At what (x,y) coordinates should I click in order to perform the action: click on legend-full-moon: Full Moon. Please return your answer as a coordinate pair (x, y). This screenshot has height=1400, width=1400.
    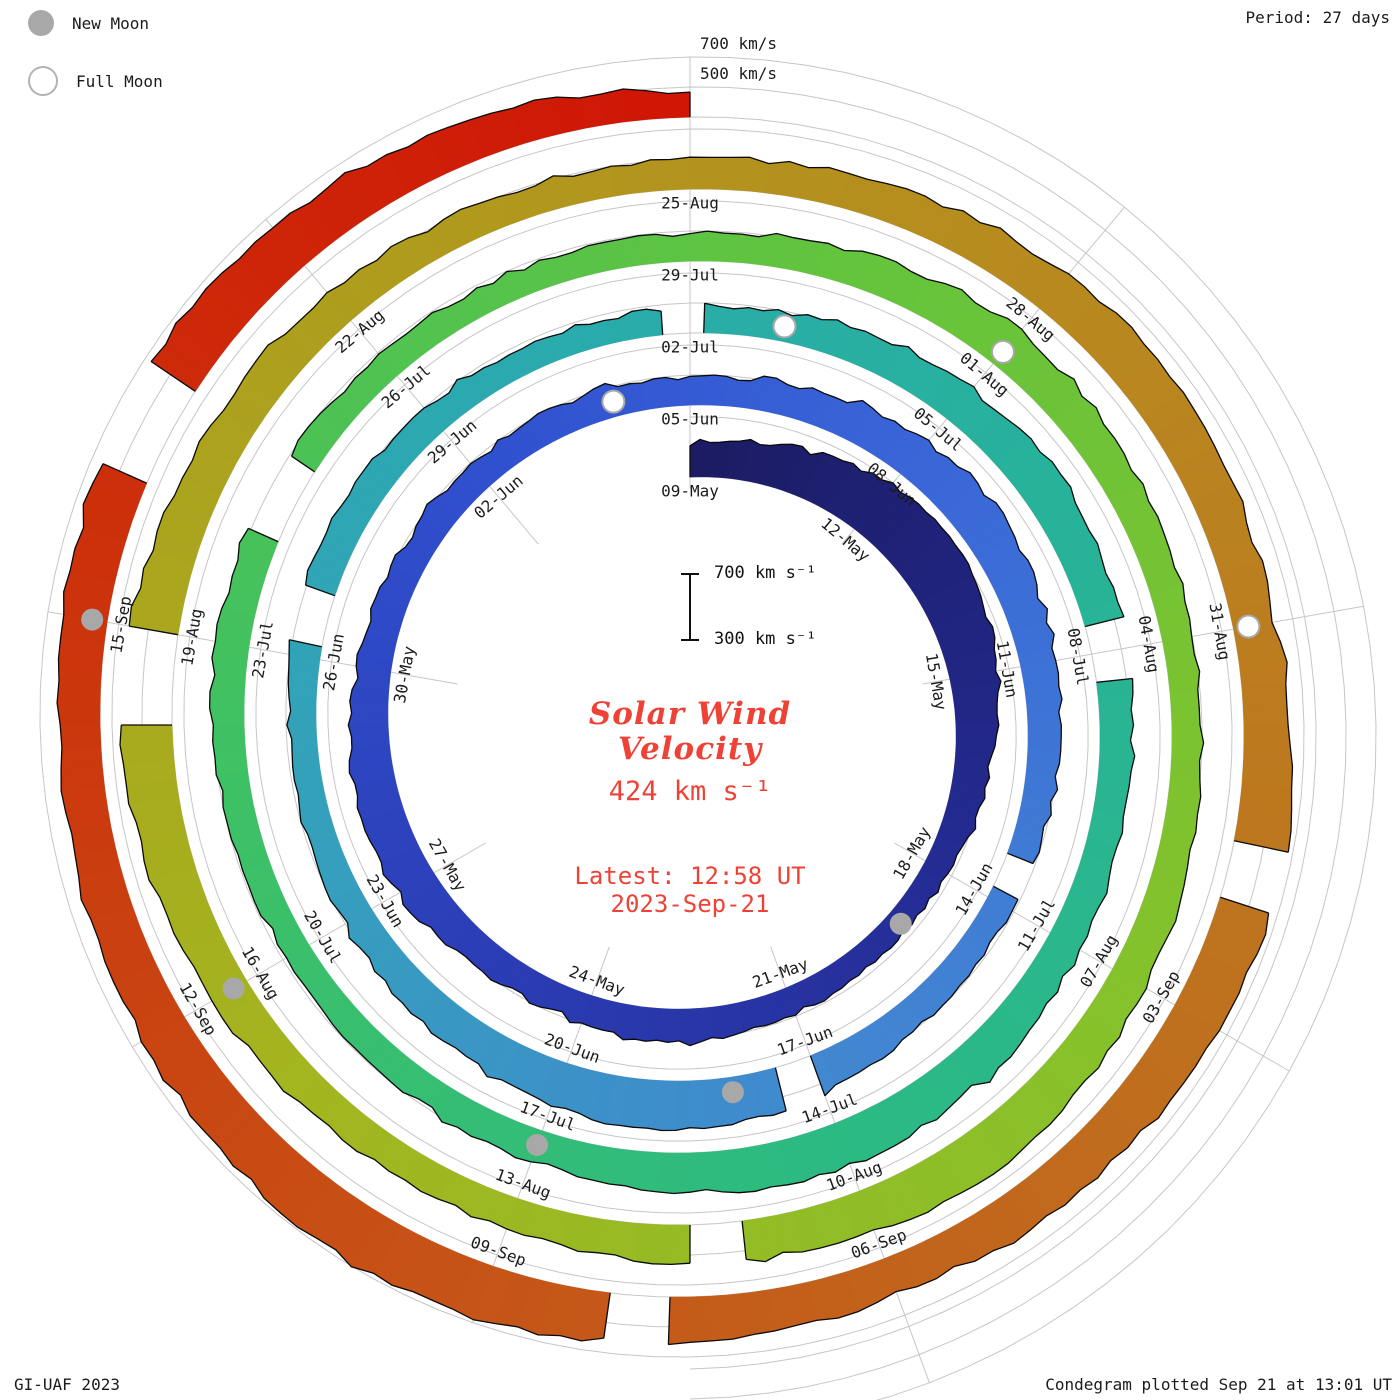
    Looking at the image, I should click on (95, 81).